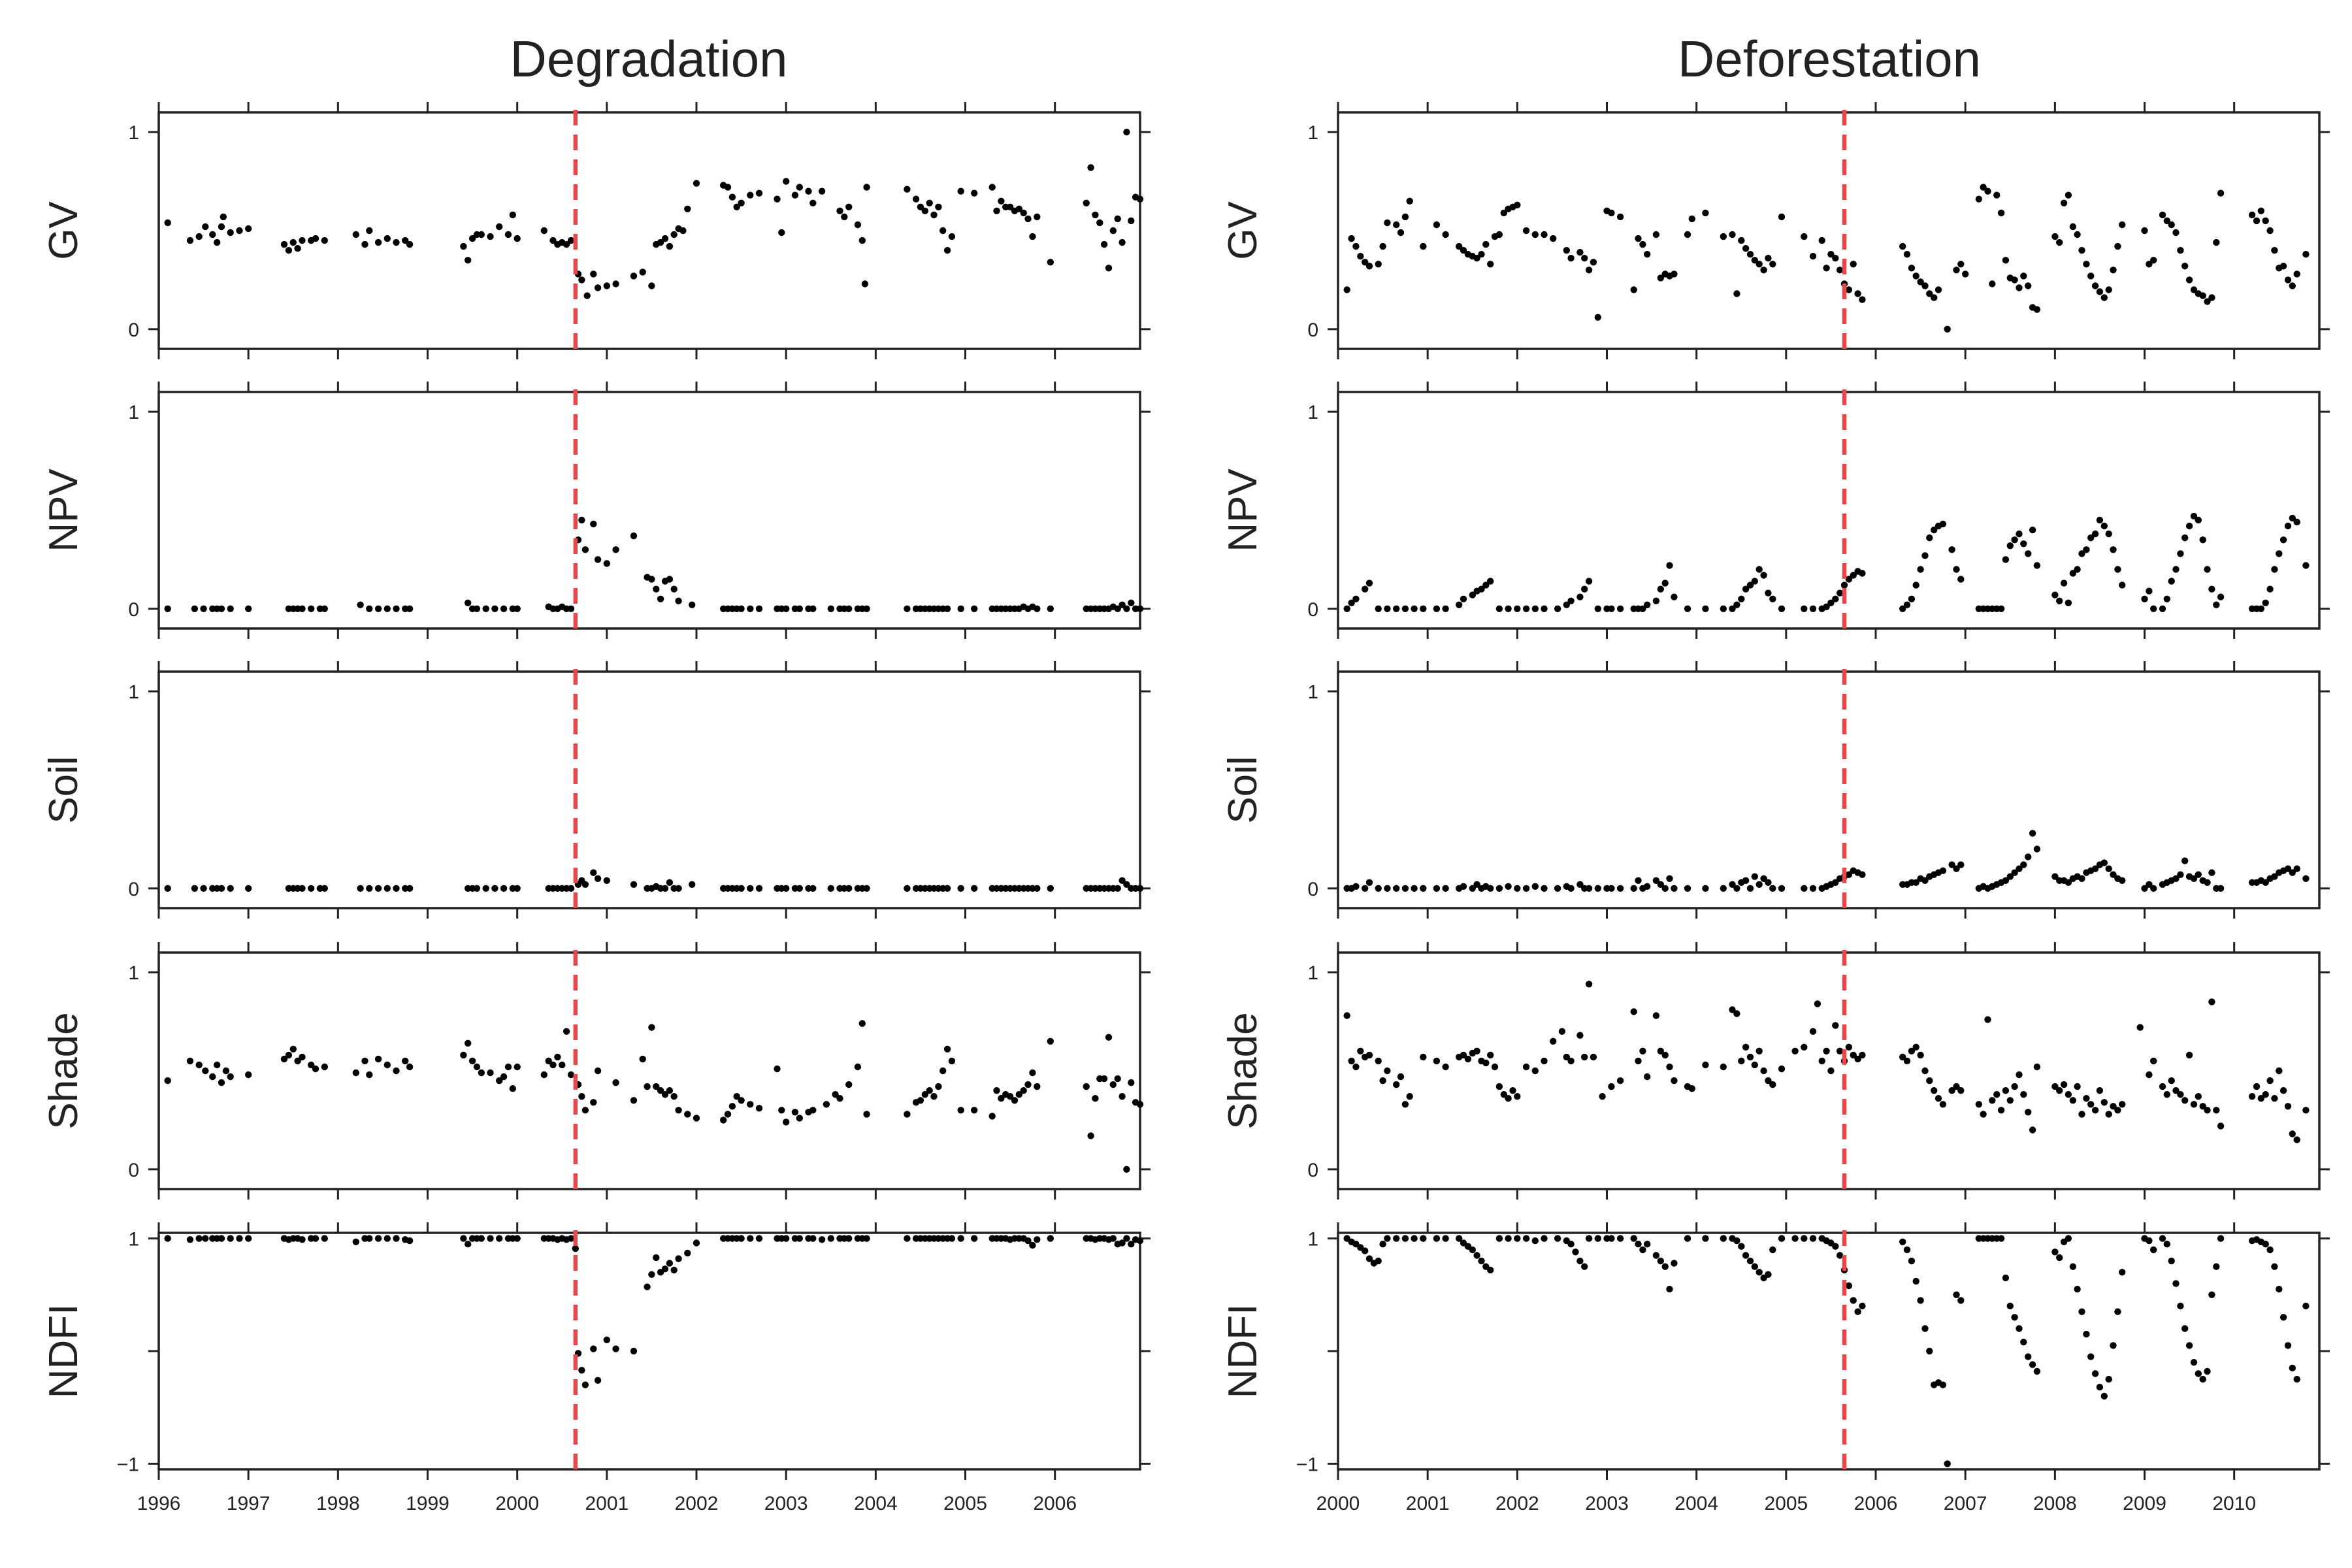 The image size is (2352, 1568). Describe the element at coordinates (697, 1503) in the screenshot. I see `degradation-xtick-label: 2002` at that location.